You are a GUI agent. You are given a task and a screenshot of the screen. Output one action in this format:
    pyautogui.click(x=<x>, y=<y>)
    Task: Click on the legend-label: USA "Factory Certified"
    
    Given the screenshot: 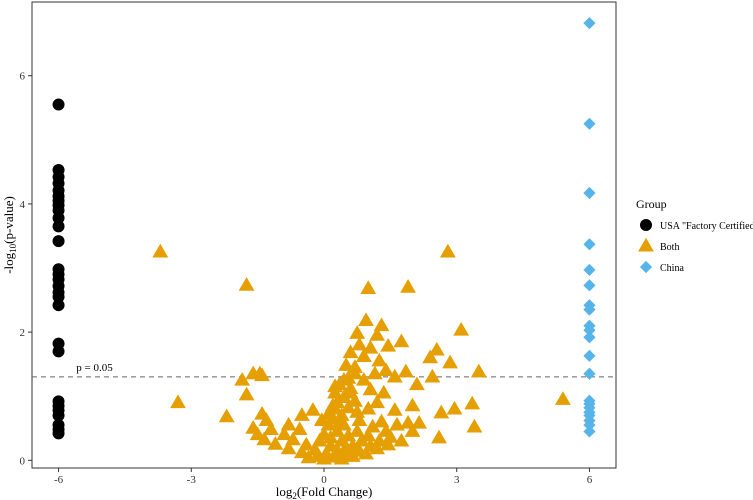 What is the action you would take?
    pyautogui.click(x=706, y=226)
    